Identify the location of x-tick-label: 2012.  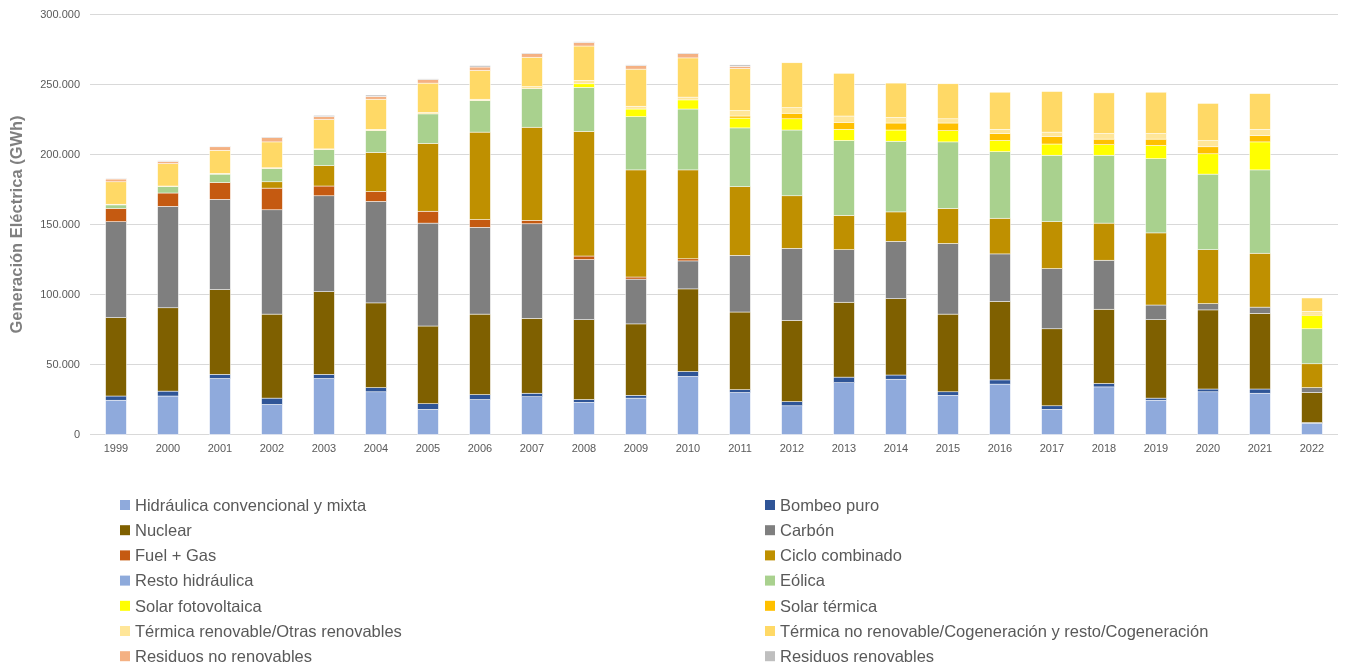
(792, 448).